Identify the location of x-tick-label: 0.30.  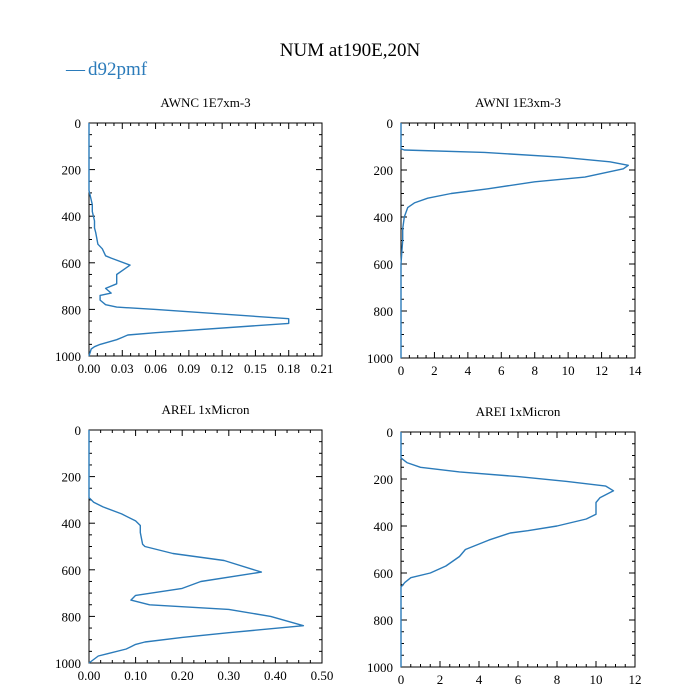
(228, 675).